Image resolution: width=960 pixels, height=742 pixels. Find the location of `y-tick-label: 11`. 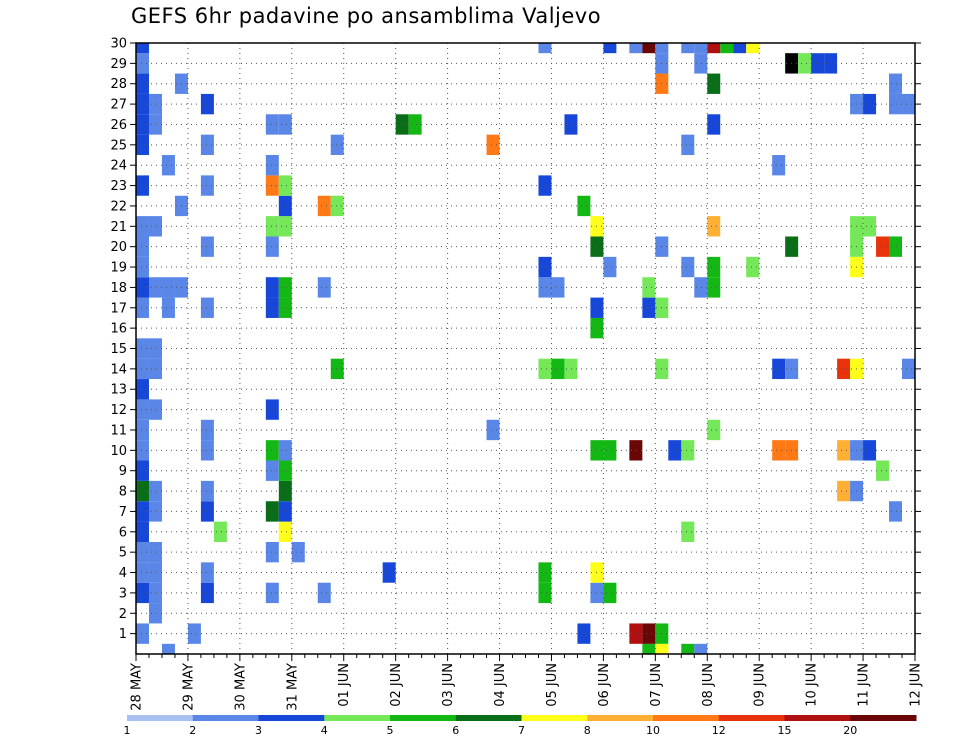

y-tick-label: 11 is located at coordinates (118, 430).